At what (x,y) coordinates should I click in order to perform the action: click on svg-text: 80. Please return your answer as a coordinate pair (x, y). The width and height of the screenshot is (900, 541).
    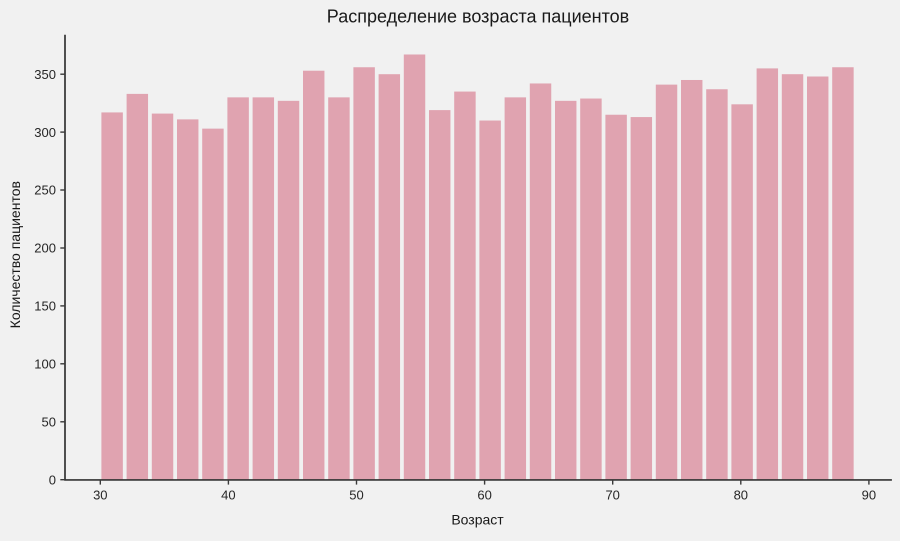
    Looking at the image, I should click on (741, 495).